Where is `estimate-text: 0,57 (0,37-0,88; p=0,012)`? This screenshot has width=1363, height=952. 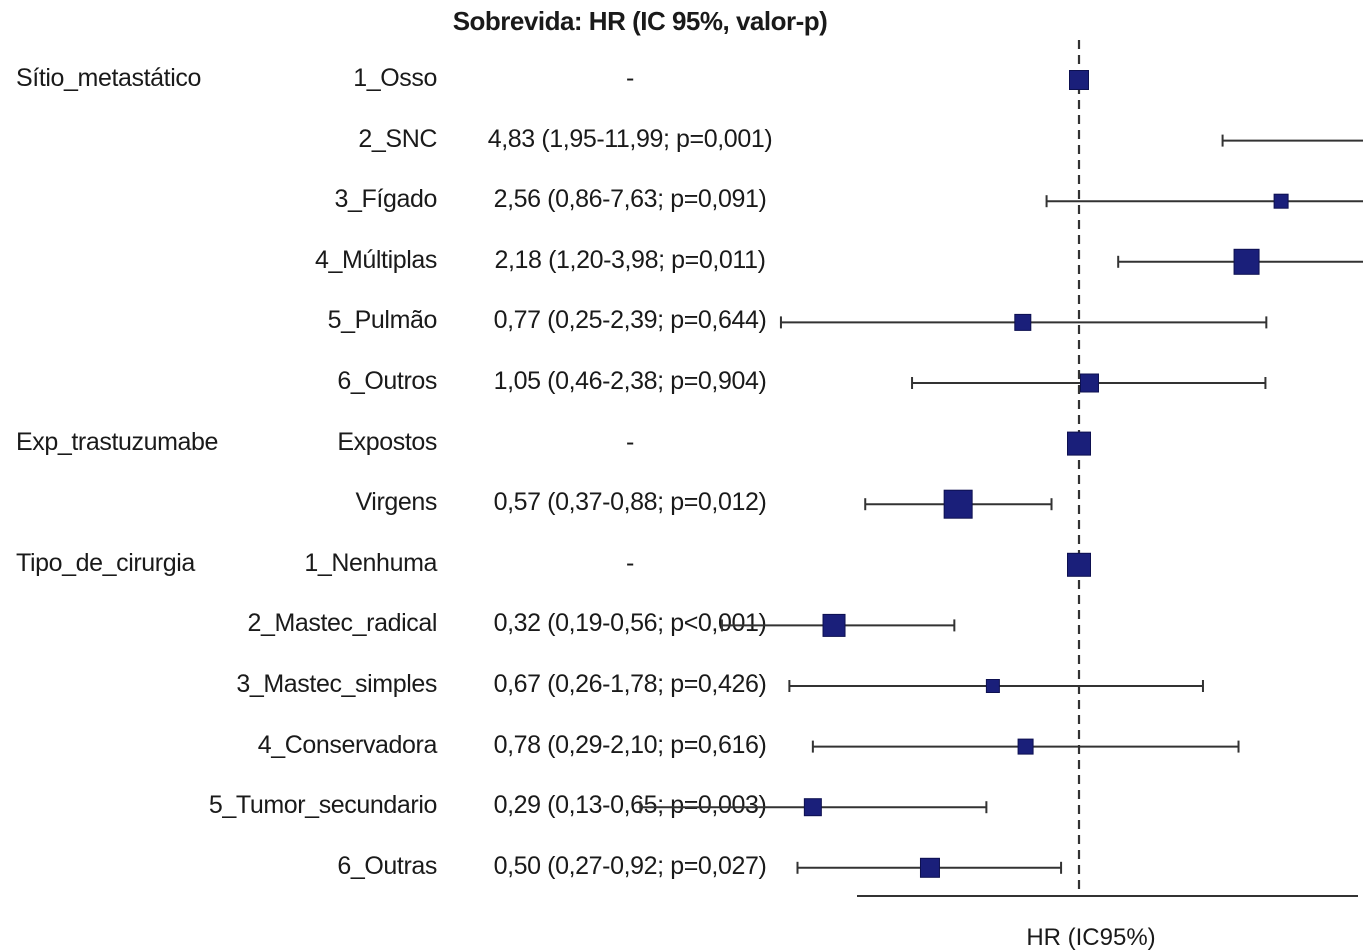
estimate-text: 0,57 (0,37-0,88; p=0,012) is located at coordinates (630, 502).